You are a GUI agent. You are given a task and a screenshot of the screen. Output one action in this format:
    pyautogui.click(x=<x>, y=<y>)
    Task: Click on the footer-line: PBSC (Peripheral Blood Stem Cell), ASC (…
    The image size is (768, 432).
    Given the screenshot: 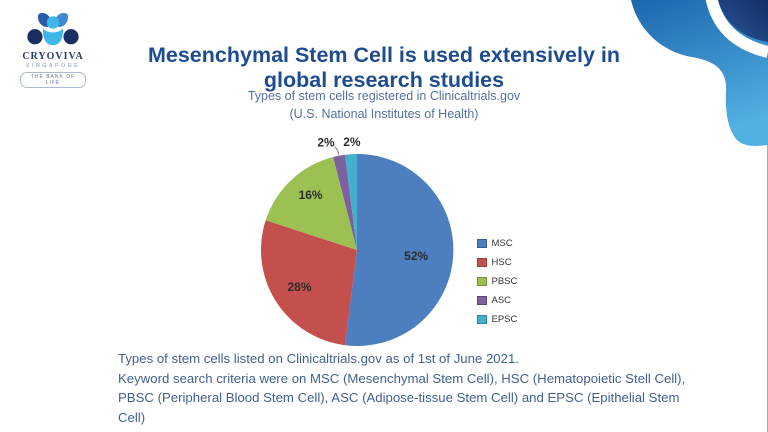 What is the action you would take?
    pyautogui.click(x=399, y=407)
    